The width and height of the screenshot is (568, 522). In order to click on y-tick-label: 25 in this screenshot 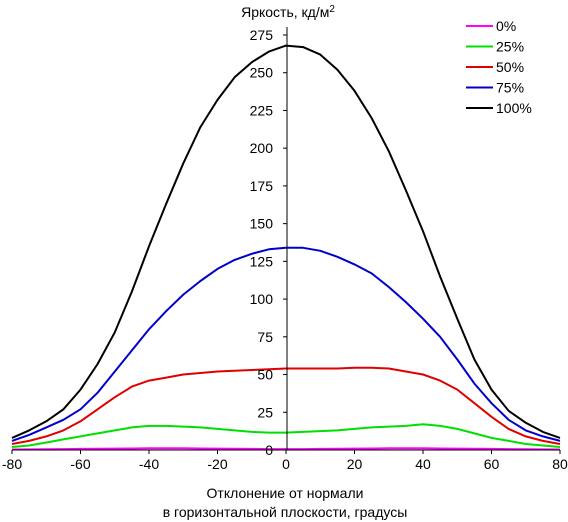, I will do `click(265, 412)`.